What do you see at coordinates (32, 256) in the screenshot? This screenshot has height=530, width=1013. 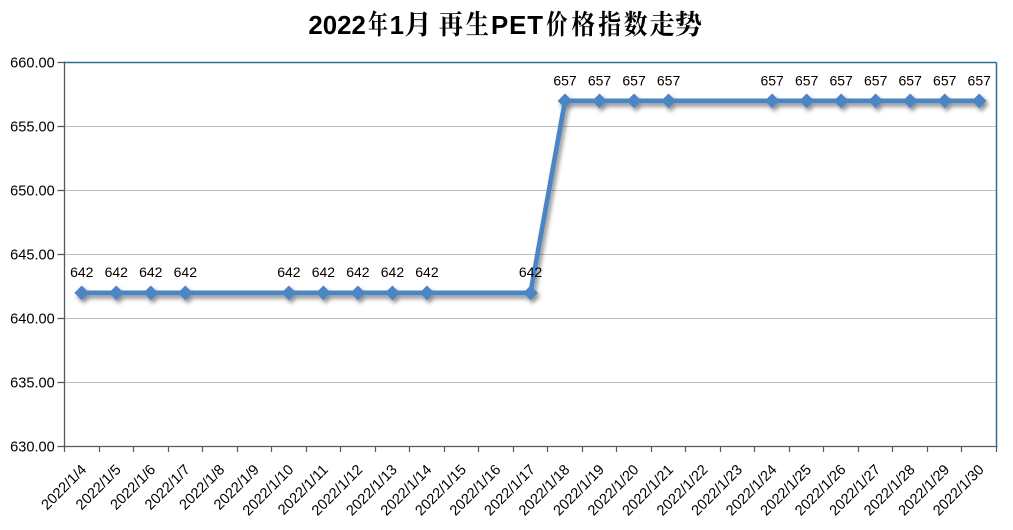 I see `svg-text: 645.00` at bounding box center [32, 256].